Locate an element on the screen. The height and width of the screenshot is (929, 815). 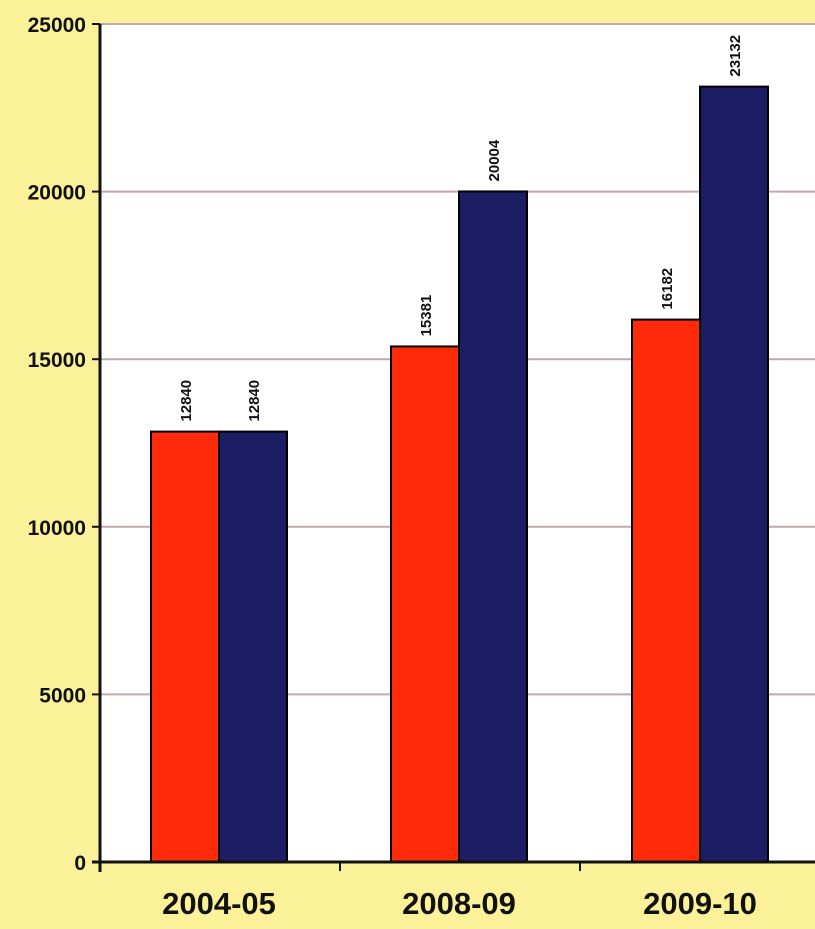
data-label: 20004 is located at coordinates (494, 160).